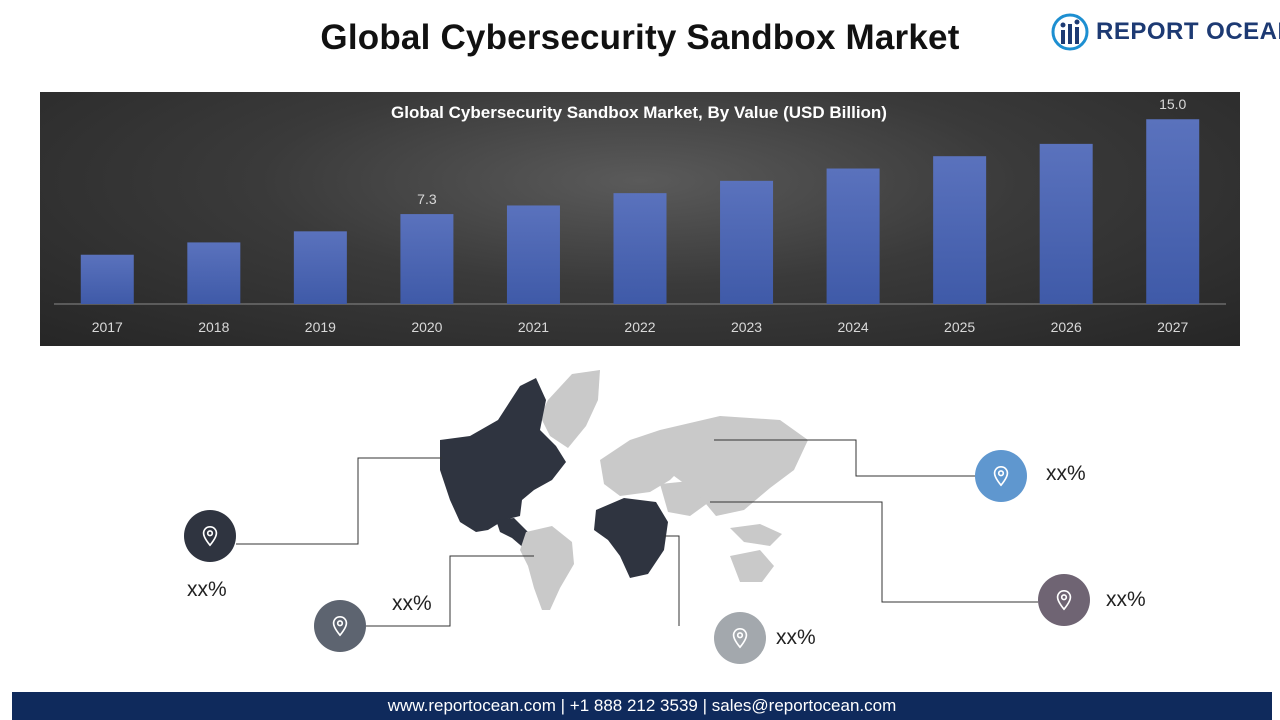 This screenshot has height=720, width=1280. Describe the element at coordinates (960, 230) in the screenshot. I see `bar-2025` at that location.